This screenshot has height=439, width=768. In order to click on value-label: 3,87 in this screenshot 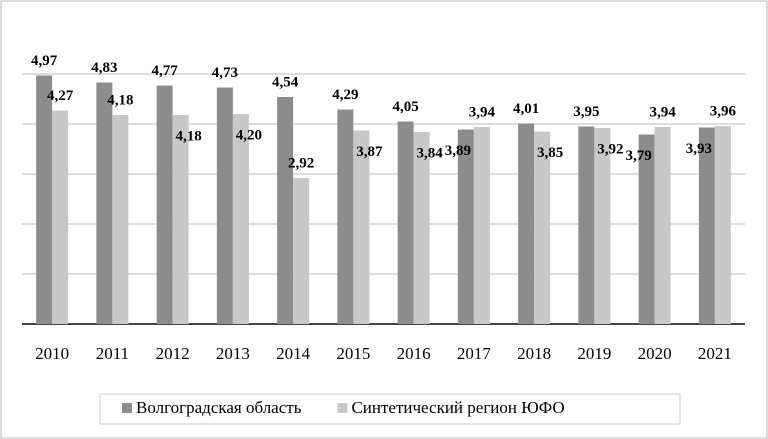, I will do `click(369, 152)`.